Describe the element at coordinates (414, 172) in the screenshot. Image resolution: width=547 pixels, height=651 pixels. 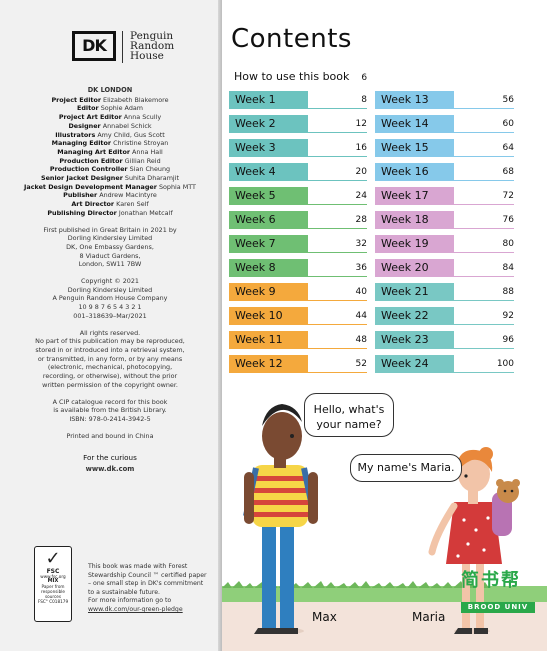
I see `week-label: Week 16` at that location.